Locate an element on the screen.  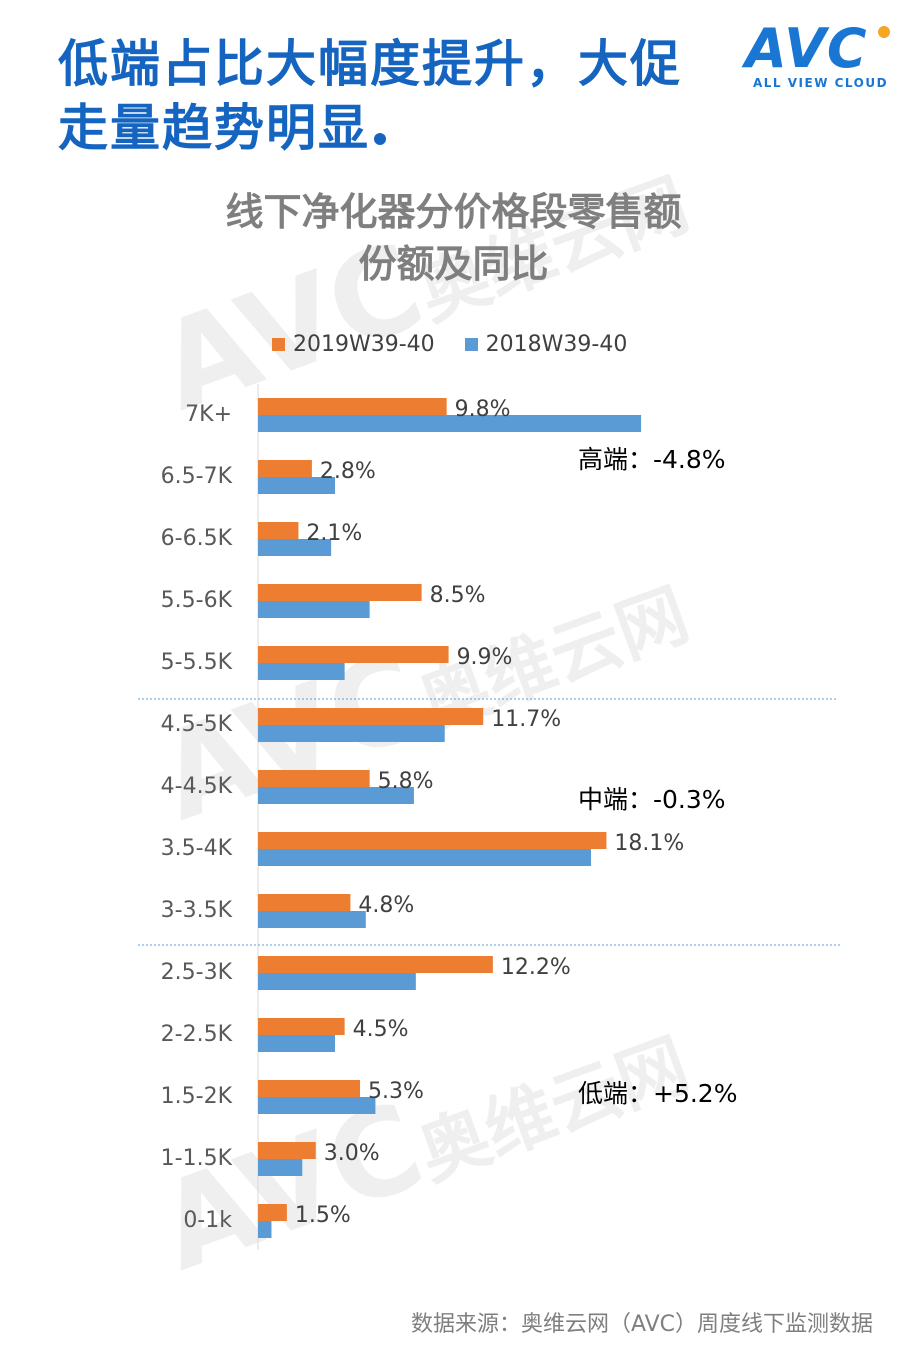
category-label: 6-6.5K is located at coordinates (197, 538).